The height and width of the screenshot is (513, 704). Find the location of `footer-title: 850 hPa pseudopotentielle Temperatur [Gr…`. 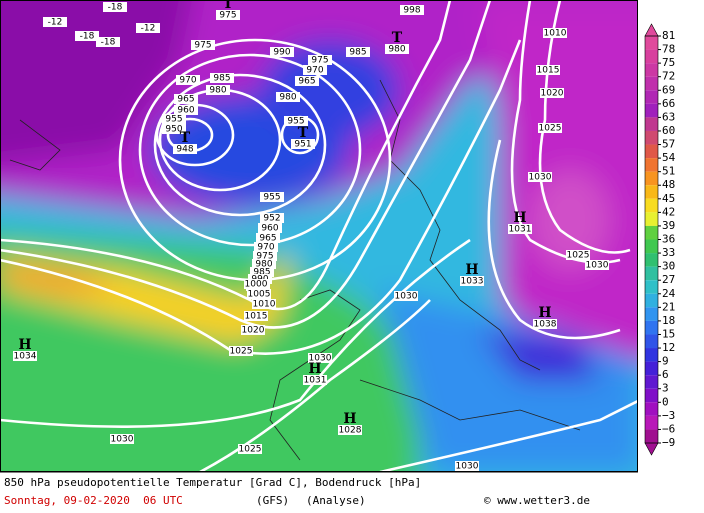

footer-title: 850 hPa pseudopotentielle Temperatur [Gr… is located at coordinates (212, 482).